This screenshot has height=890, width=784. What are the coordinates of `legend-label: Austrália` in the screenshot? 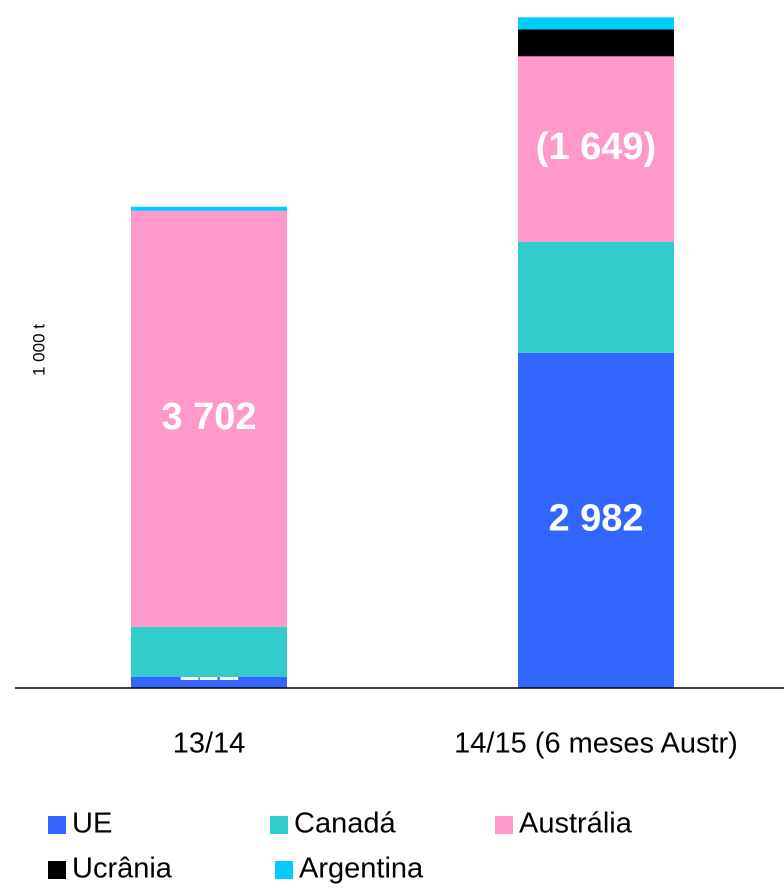 It's located at (576, 824).